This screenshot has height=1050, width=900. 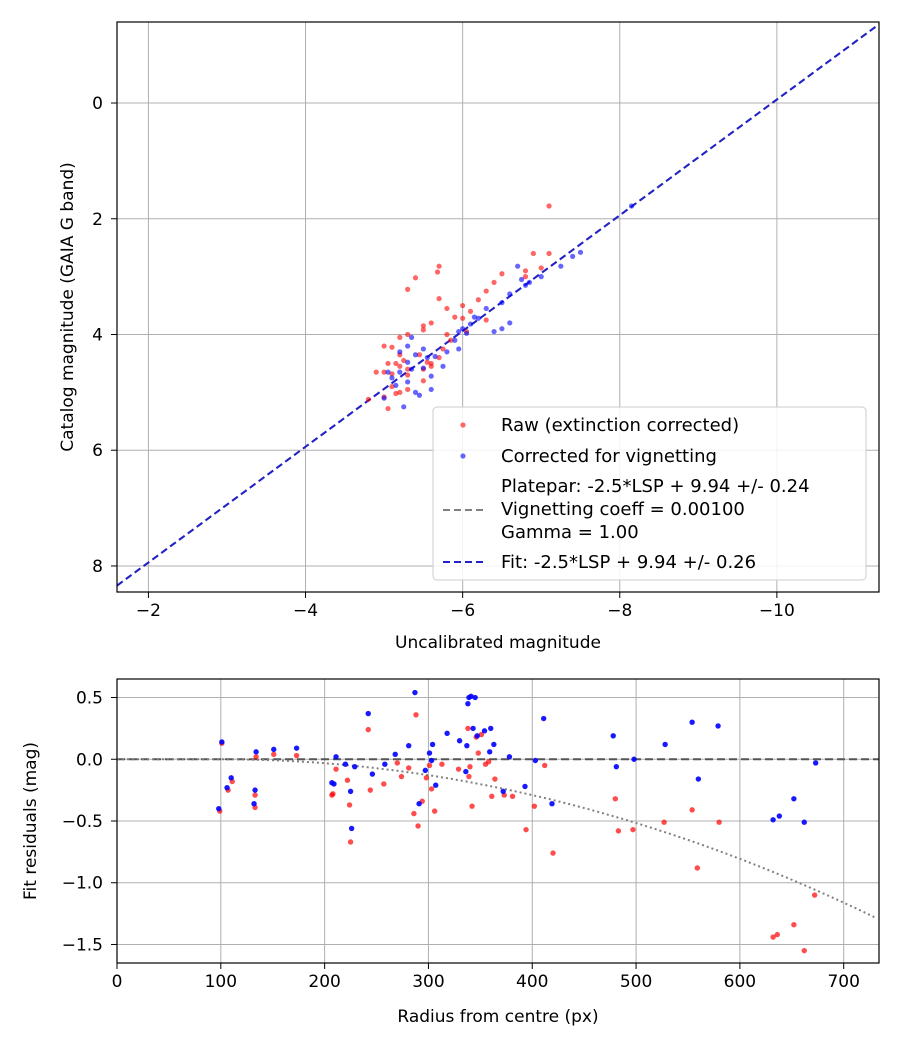 I want to click on y-tick-label: 6, so click(x=97, y=451).